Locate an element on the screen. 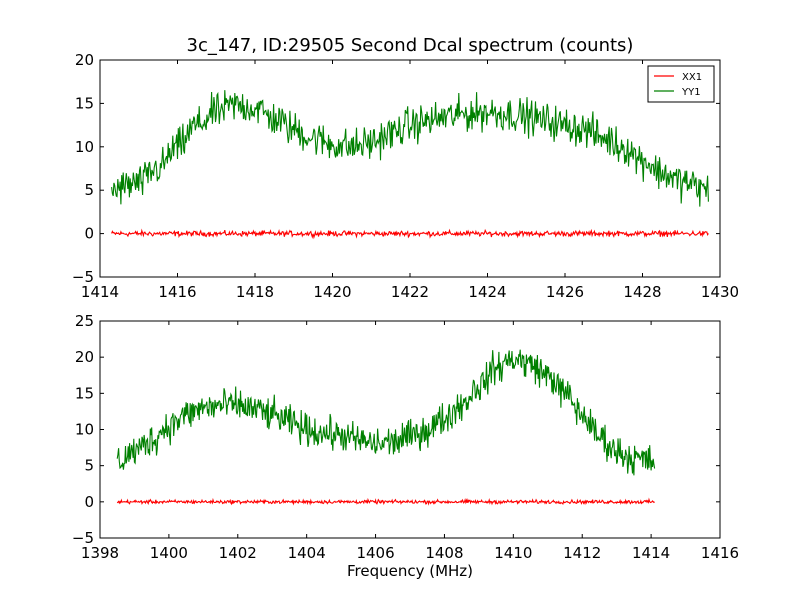 The width and height of the screenshot is (800, 600). legend-label-xx1: XX1 is located at coordinates (692, 77).